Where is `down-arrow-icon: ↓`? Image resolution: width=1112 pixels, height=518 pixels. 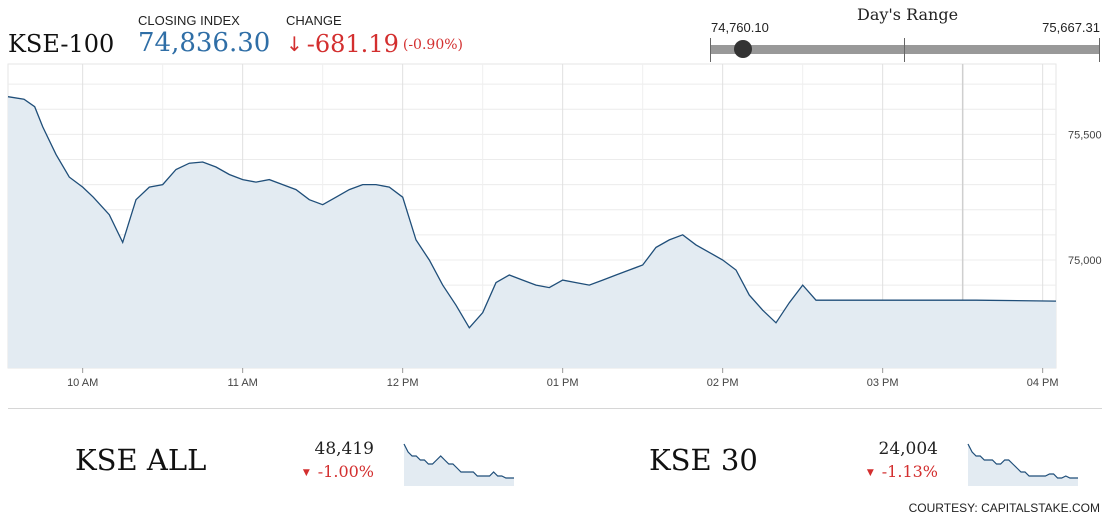
down-arrow-icon: ↓ is located at coordinates (294, 44).